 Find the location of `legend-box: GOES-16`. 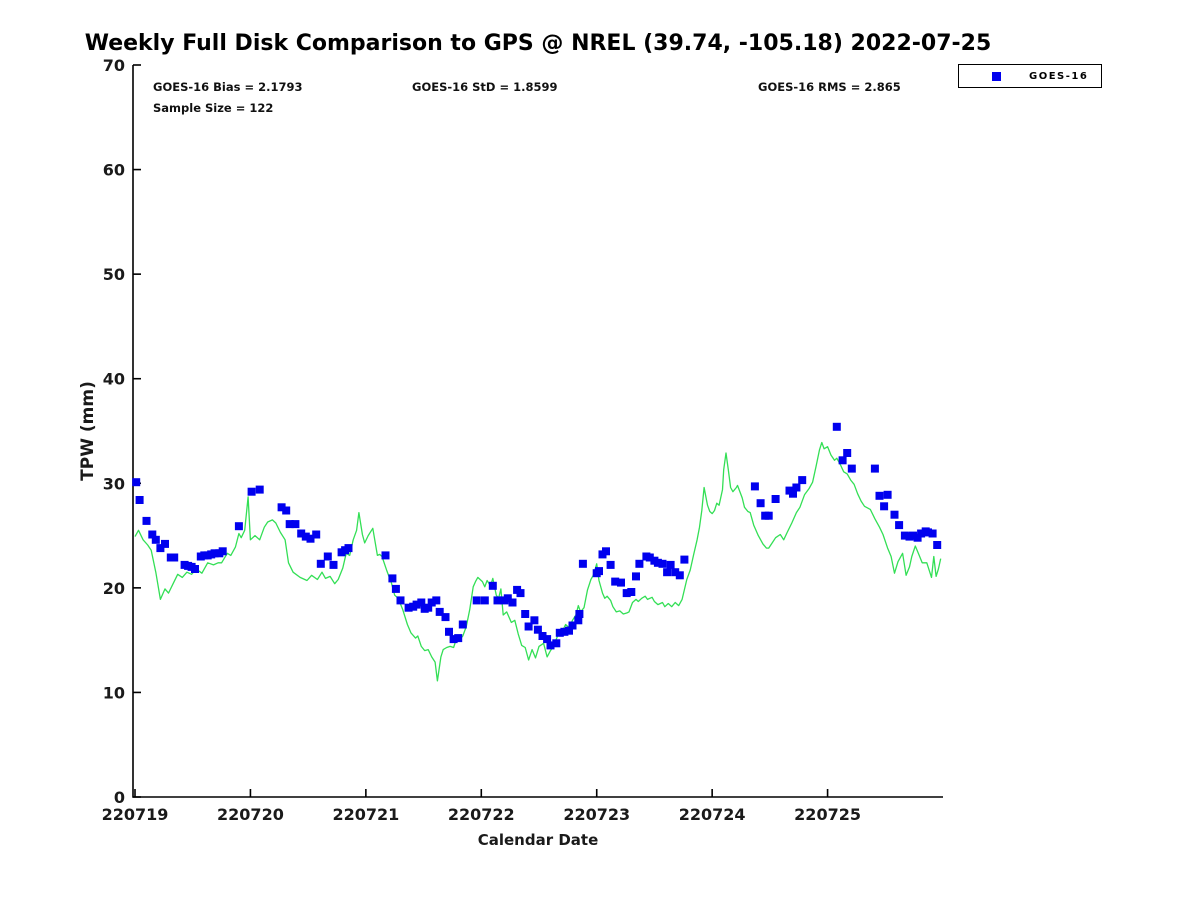

legend-box: GOES-16 is located at coordinates (1030, 76).